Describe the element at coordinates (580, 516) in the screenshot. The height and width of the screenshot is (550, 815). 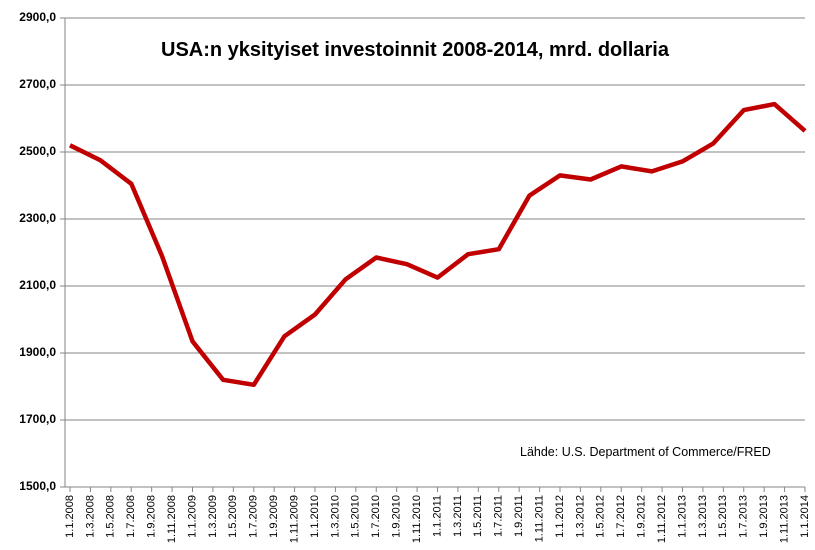
I see `x-tick-label: 1.3.2012` at that location.